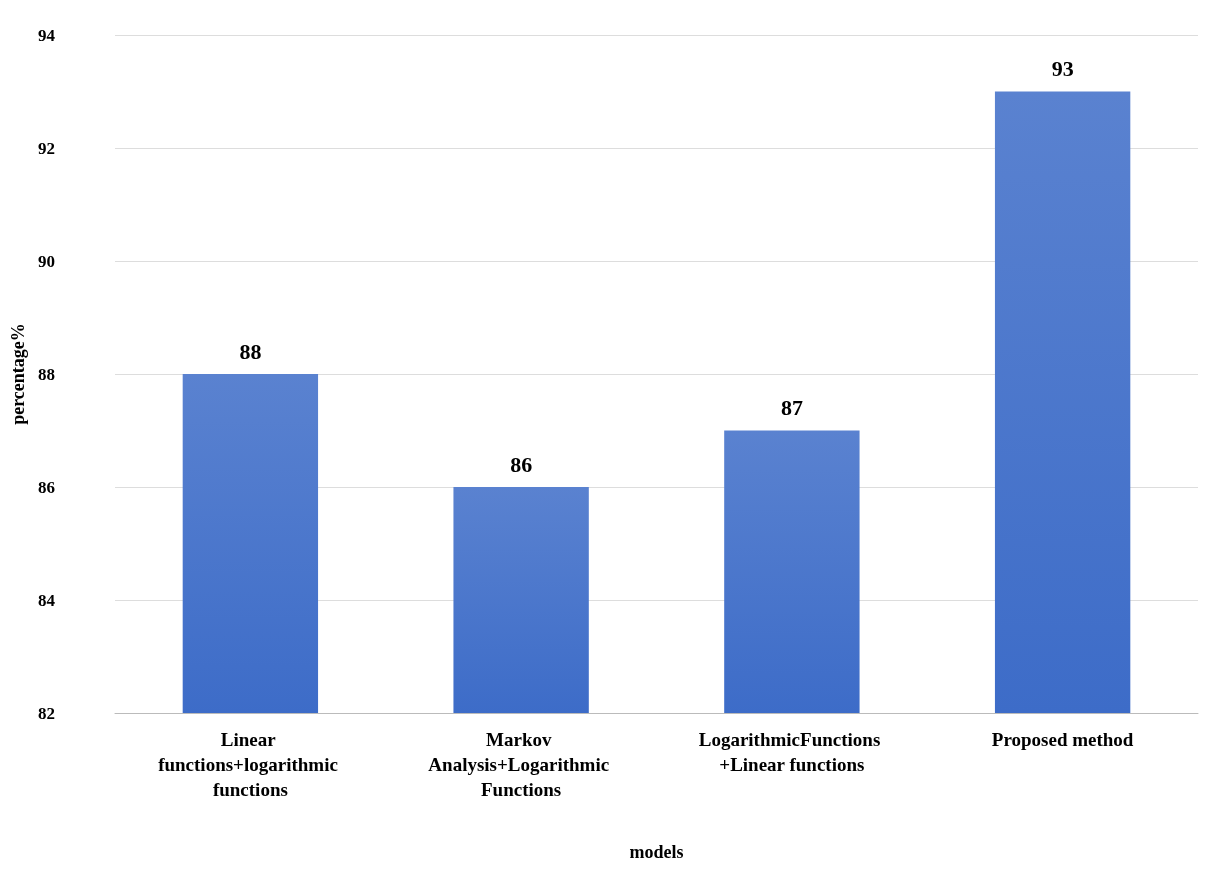 The height and width of the screenshot is (888, 1218). What do you see at coordinates (250, 351) in the screenshot?
I see `data-label: 88` at bounding box center [250, 351].